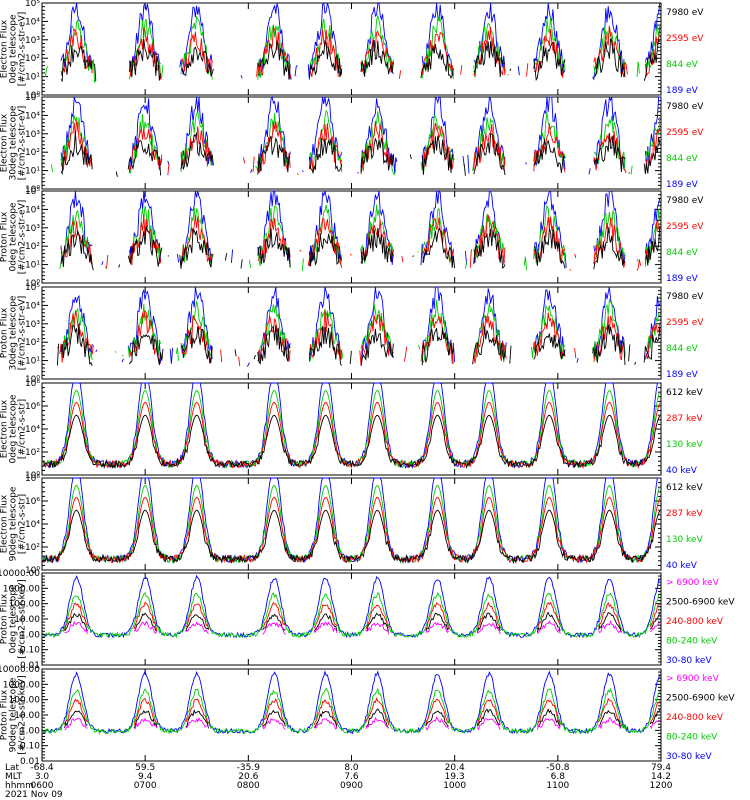 This screenshot has height=800, width=750. Describe the element at coordinates (30, 666) in the screenshot. I see `y-tick-label: 0.01` at that location.